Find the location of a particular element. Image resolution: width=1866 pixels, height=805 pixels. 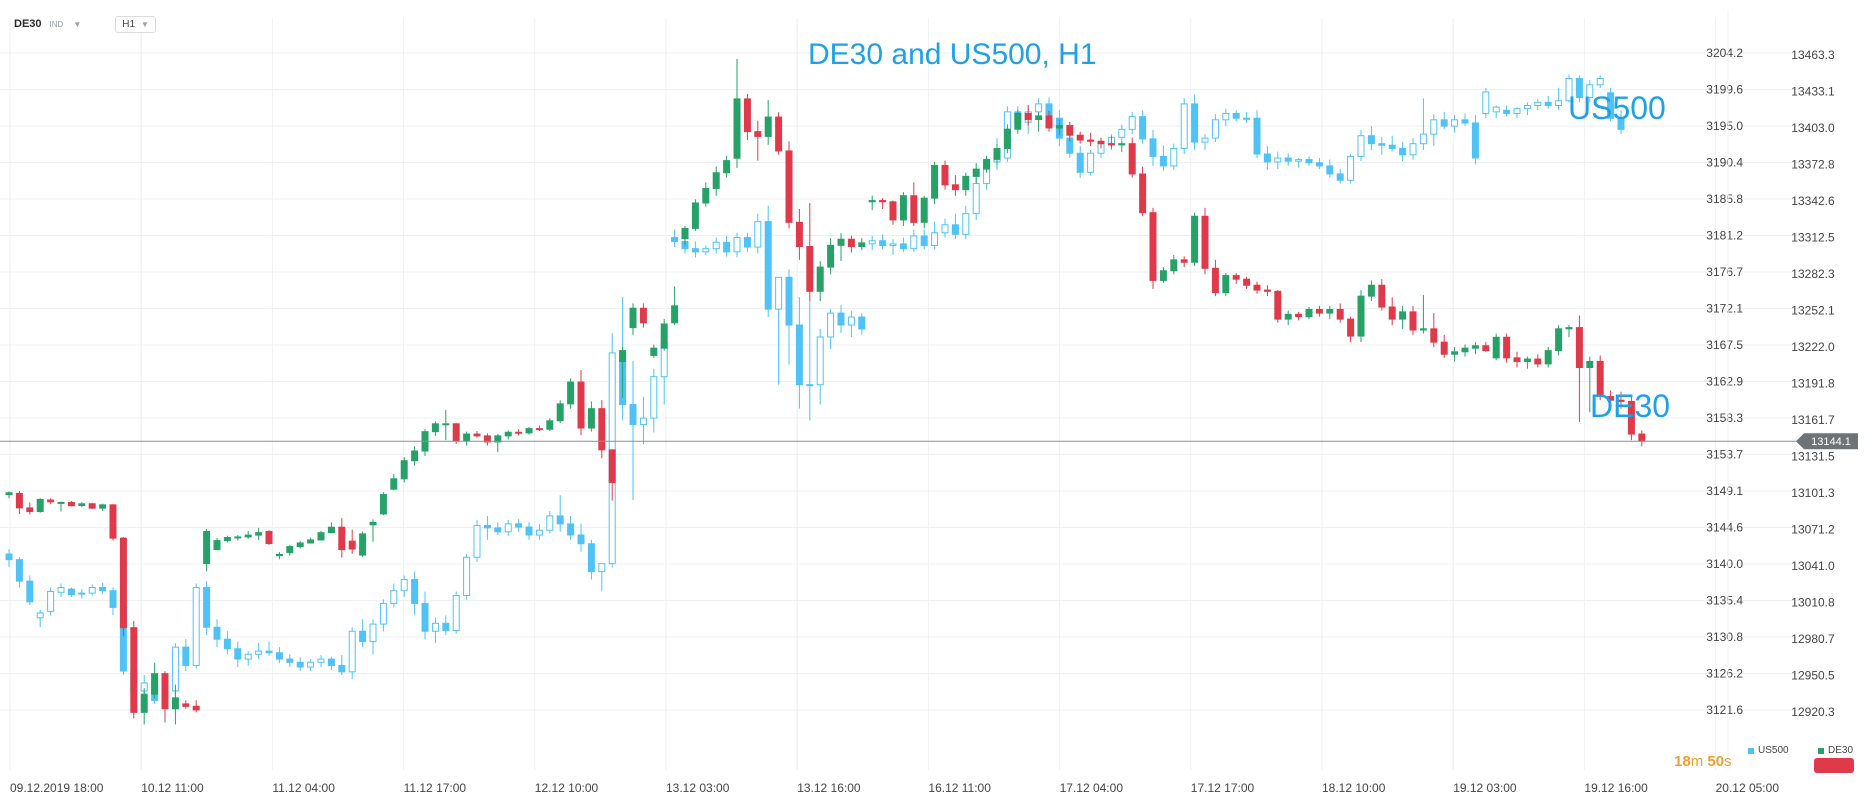

legend-de30: DE30 is located at coordinates (1835, 750).